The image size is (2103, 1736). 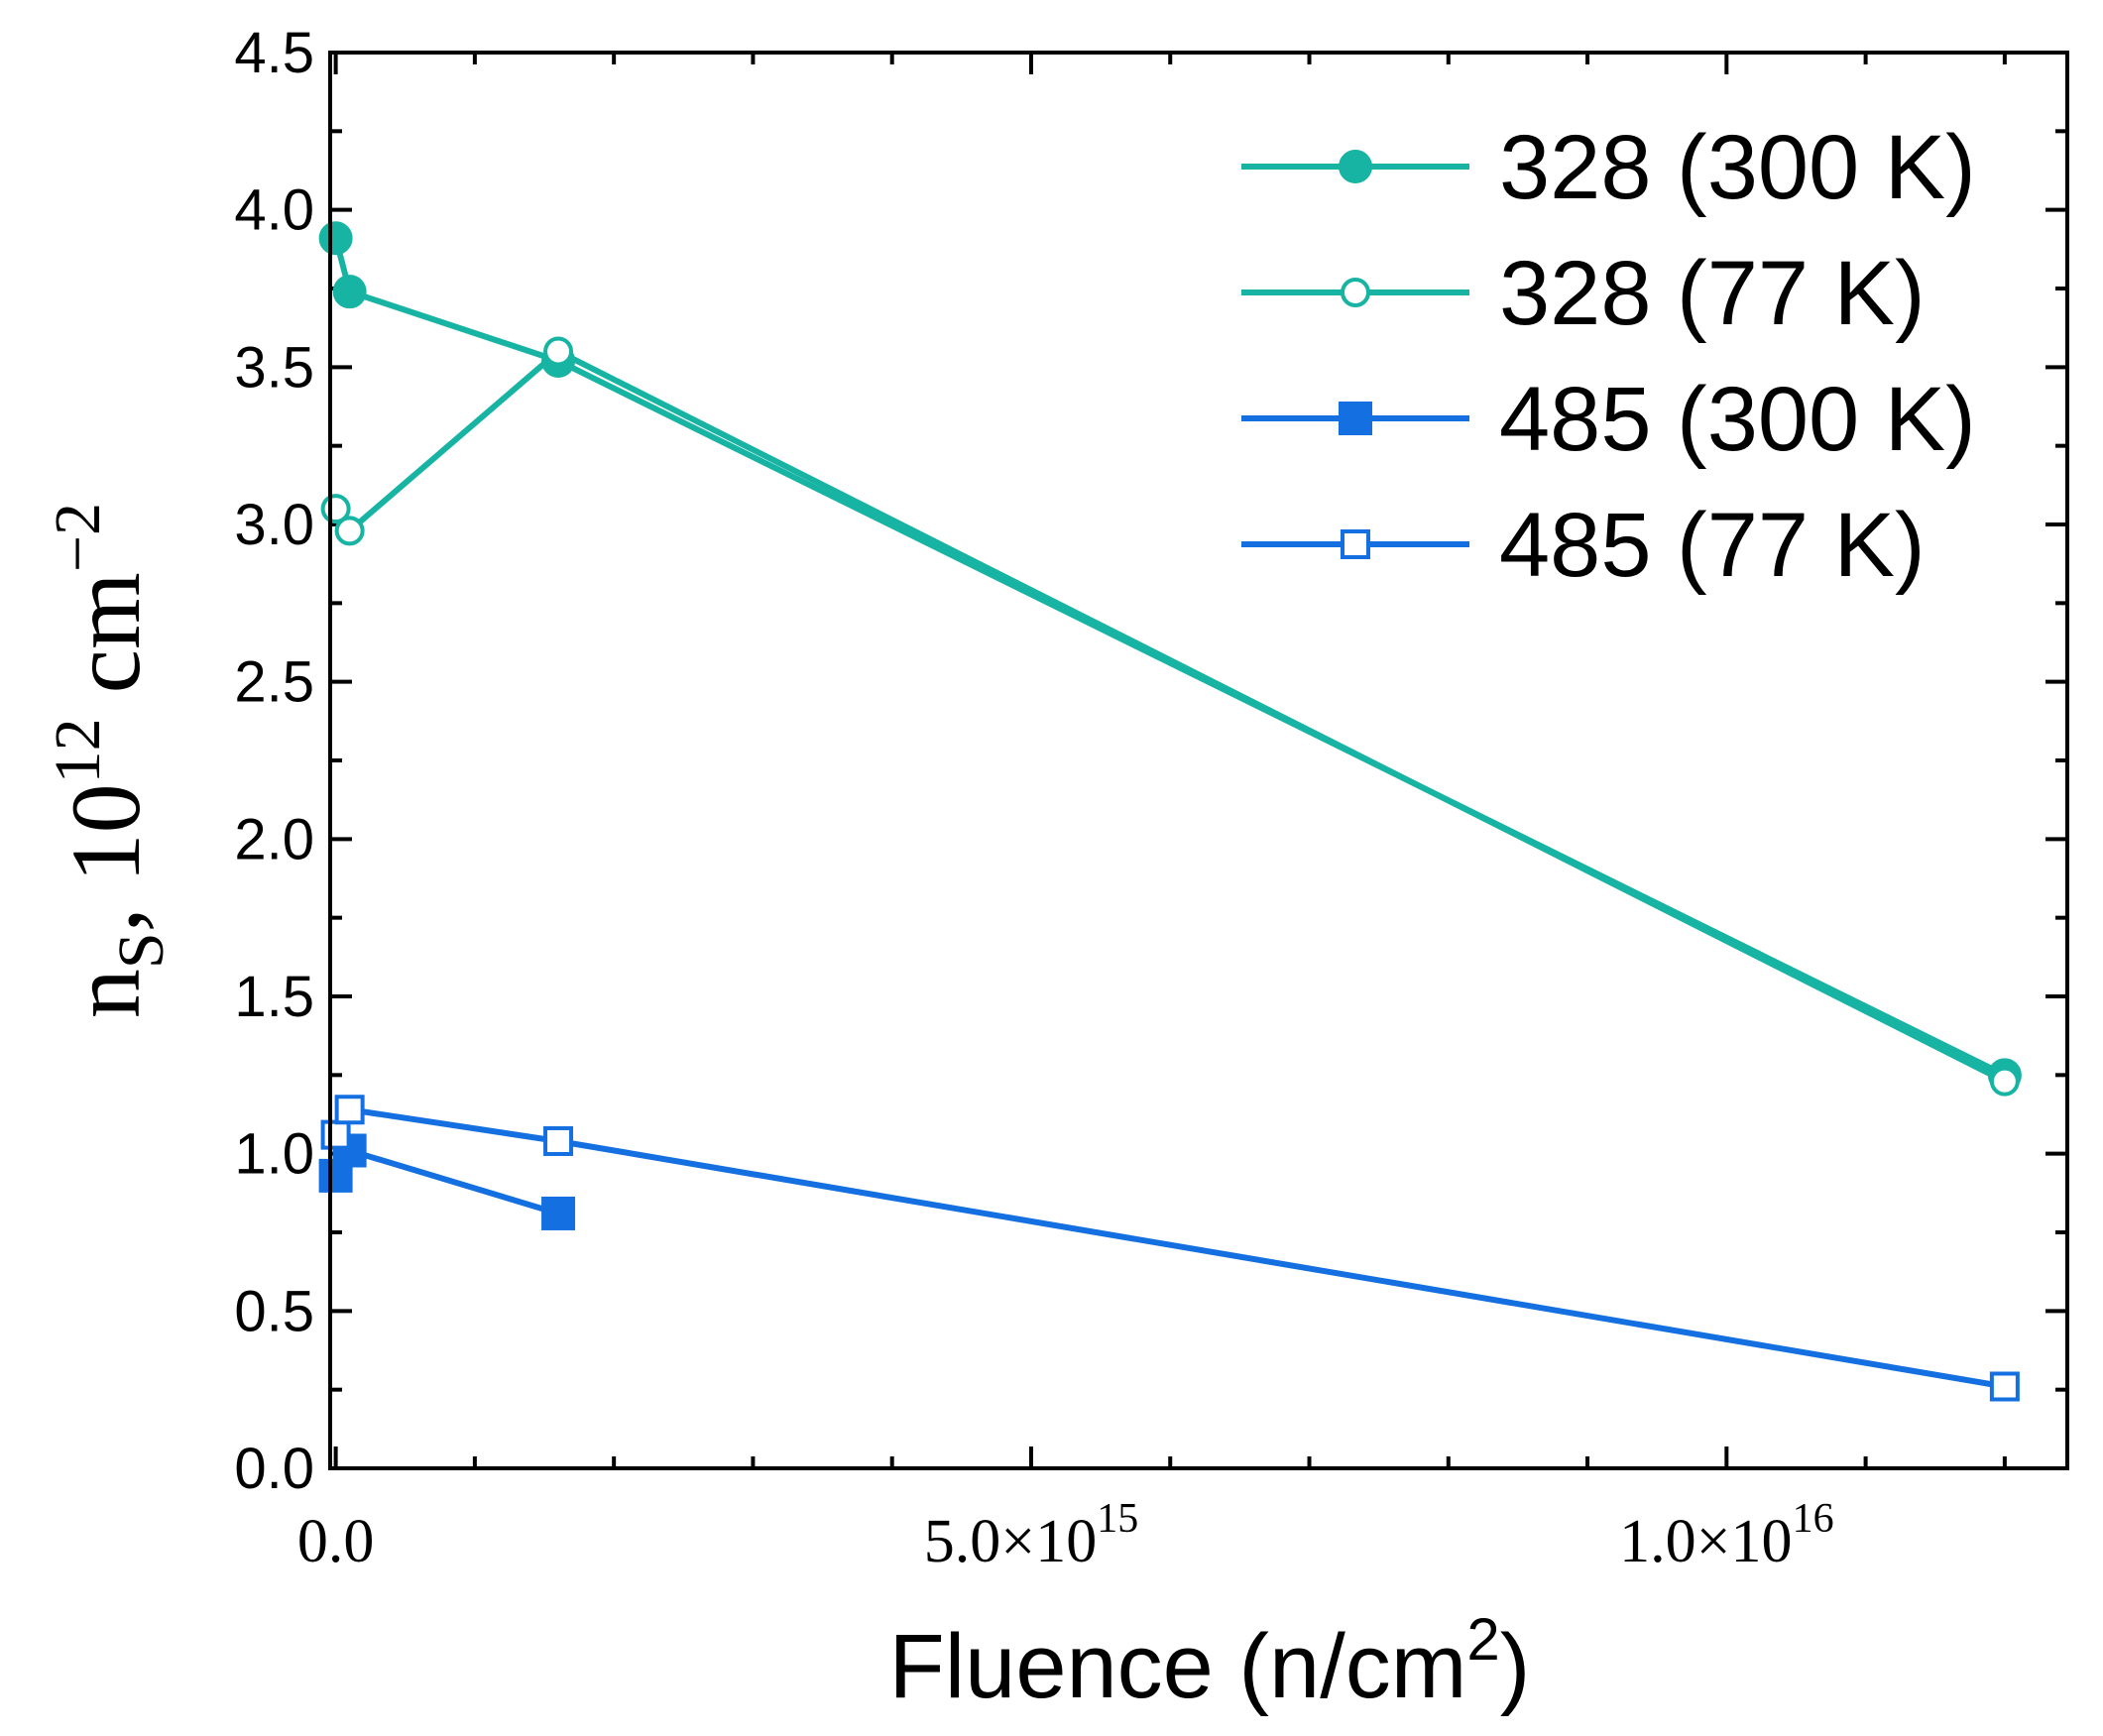 What do you see at coordinates (274, 761) in the screenshot?
I see `y-tick-labels: 0.0 0.5 1.0 1.5 2.0 2.5 3.0 3.5 4.0 4.5` at bounding box center [274, 761].